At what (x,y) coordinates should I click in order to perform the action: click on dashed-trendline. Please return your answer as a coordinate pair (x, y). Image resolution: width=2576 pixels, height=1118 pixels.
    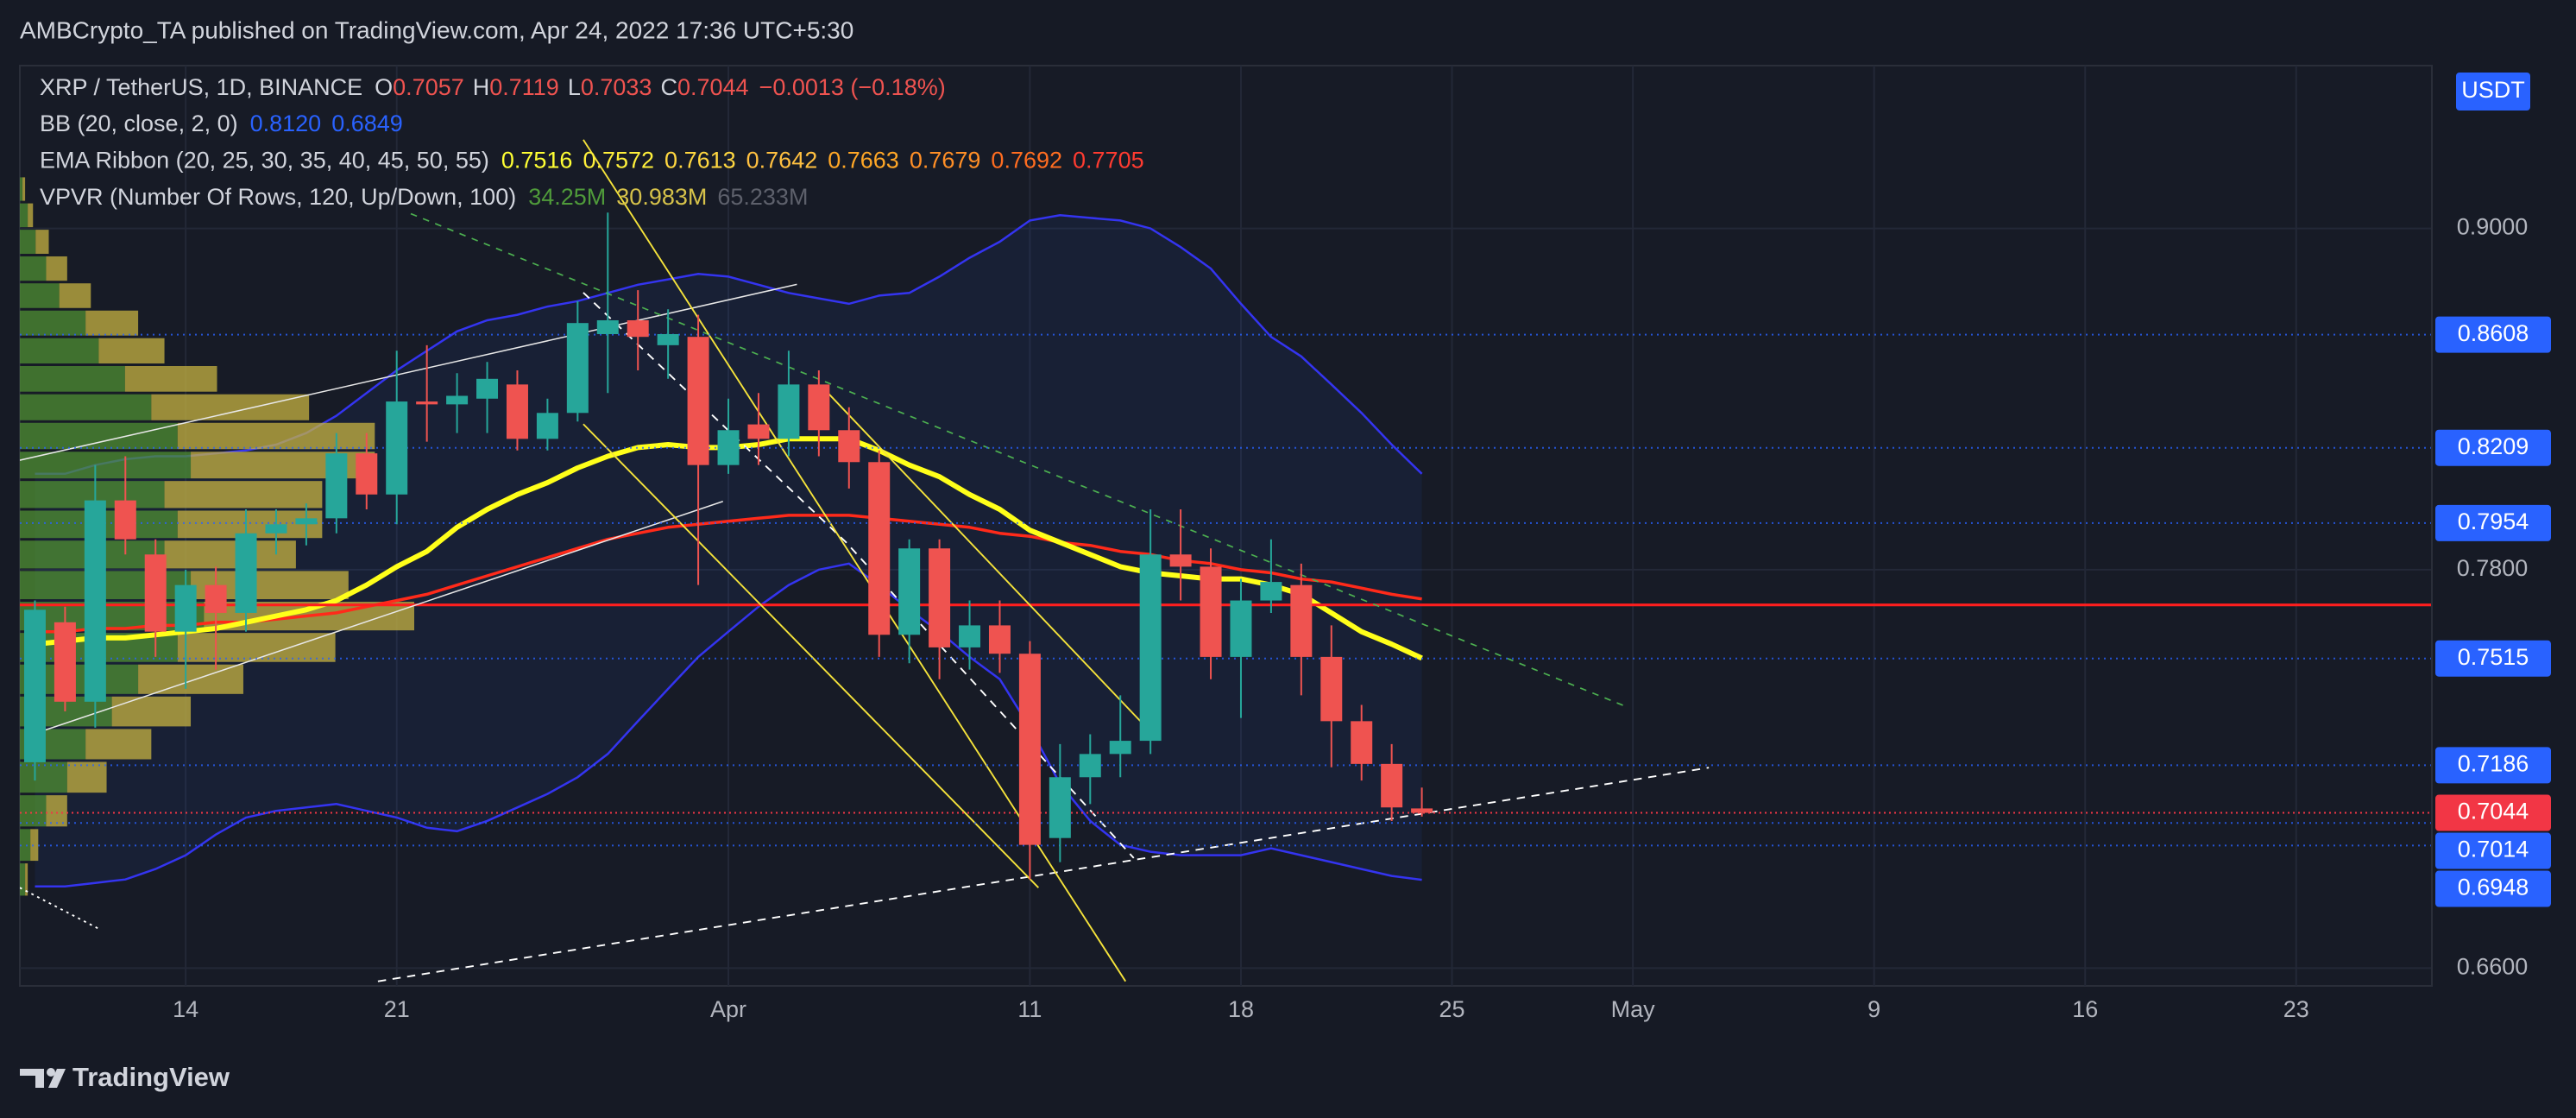
    Looking at the image, I should click on (859, 575).